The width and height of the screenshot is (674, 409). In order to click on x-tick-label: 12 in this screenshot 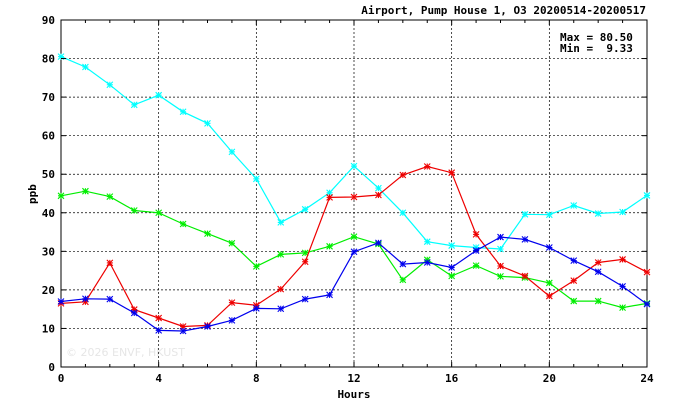, I will do `click(353, 378)`.